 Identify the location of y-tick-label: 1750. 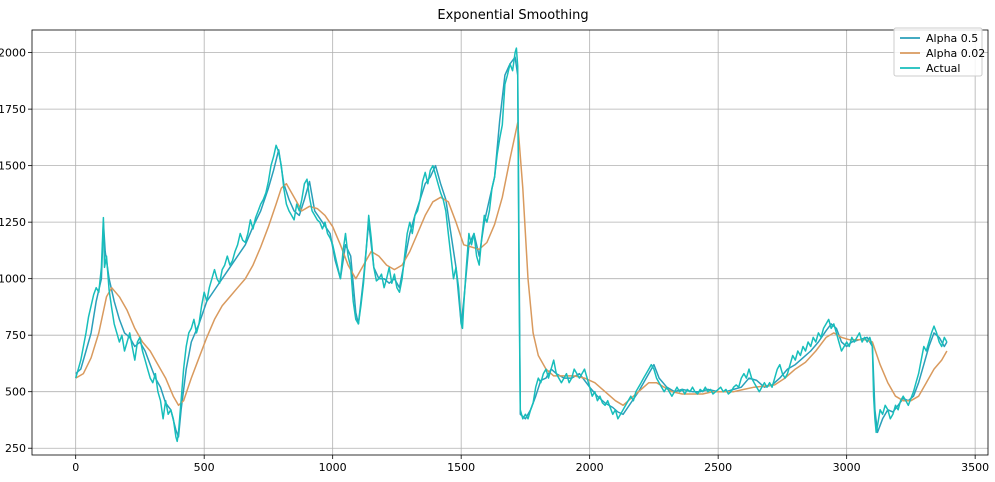
(13, 109).